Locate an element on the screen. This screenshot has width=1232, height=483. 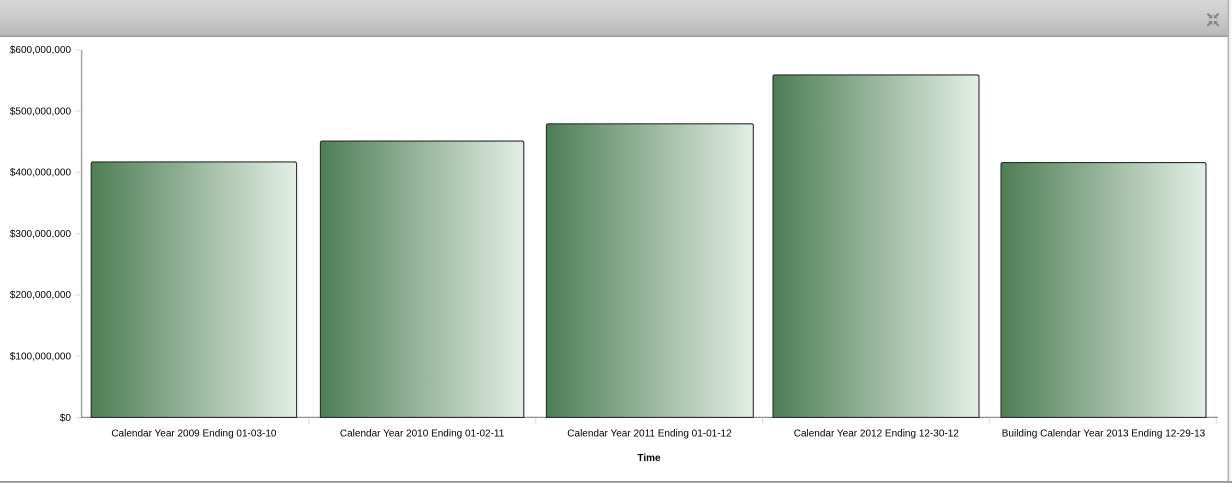
svg-text: $300,000,000 is located at coordinates (41, 234).